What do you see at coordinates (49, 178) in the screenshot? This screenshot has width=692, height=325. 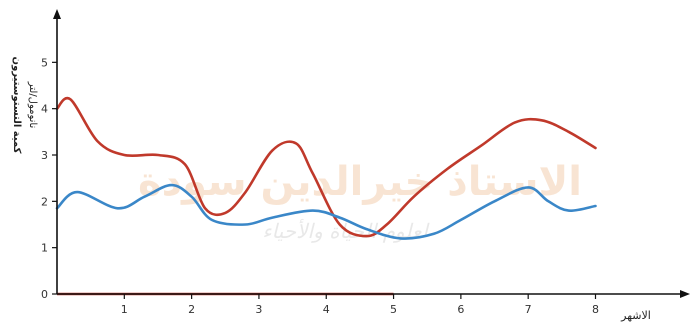 I see `y-ticks: 0 1 2 3 4 5` at bounding box center [49, 178].